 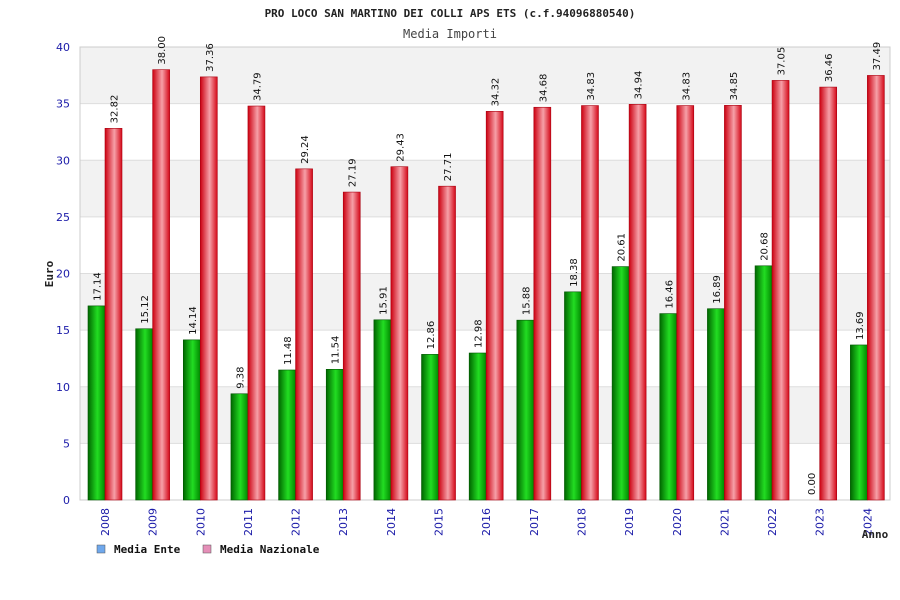 What do you see at coordinates (248, 522) in the screenshot?
I see `x-tick-label: 2011` at bounding box center [248, 522].